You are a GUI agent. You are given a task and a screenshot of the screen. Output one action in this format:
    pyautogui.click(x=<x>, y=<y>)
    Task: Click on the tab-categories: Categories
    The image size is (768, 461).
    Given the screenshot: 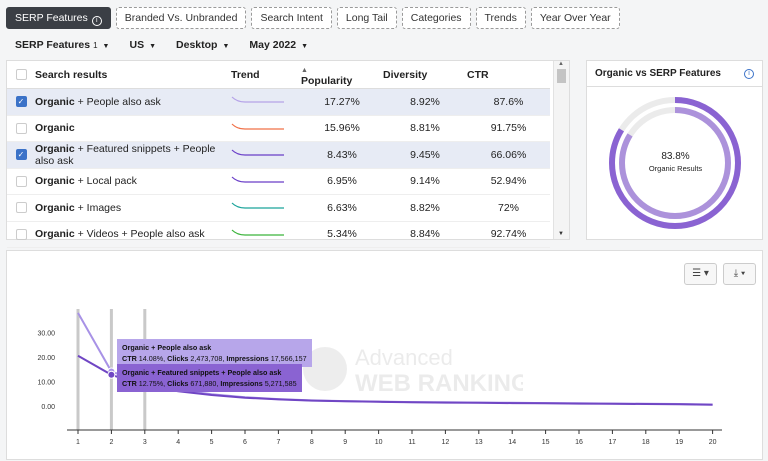 What is the action you would take?
    pyautogui.click(x=436, y=18)
    